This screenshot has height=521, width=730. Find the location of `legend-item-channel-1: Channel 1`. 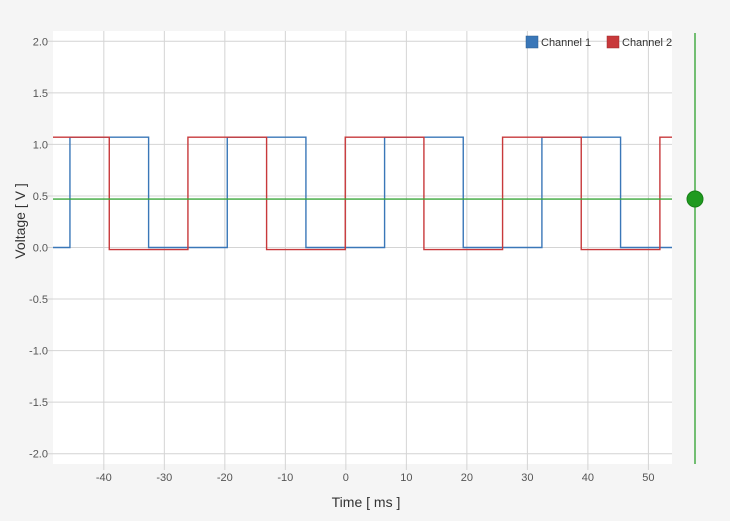

legend-item-channel-1: Channel 1 is located at coordinates (558, 42).